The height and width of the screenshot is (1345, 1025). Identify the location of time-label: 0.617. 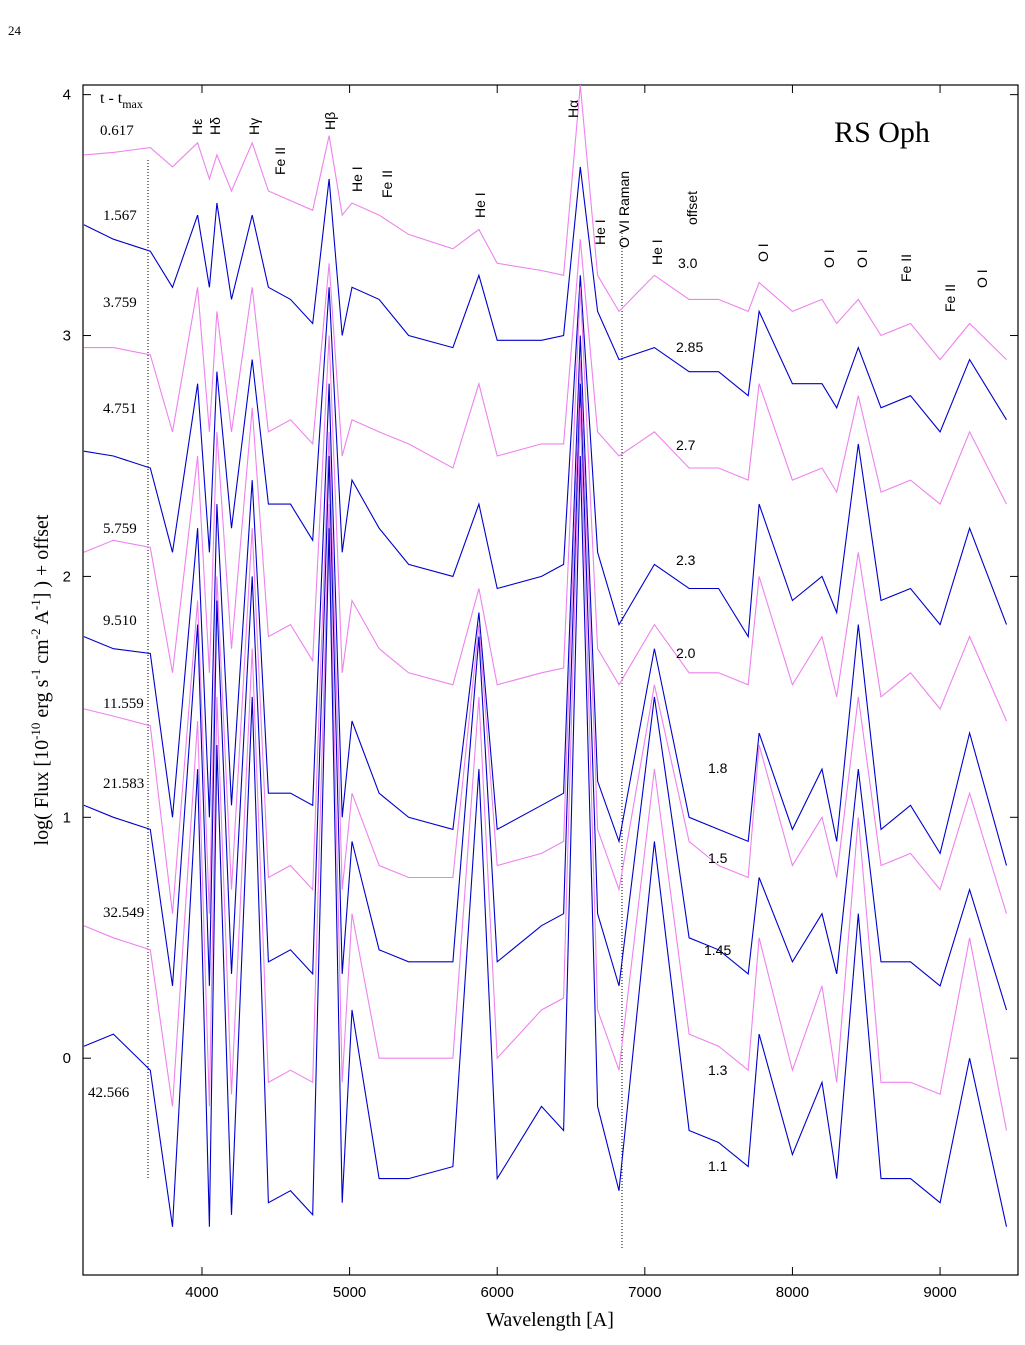
(117, 131).